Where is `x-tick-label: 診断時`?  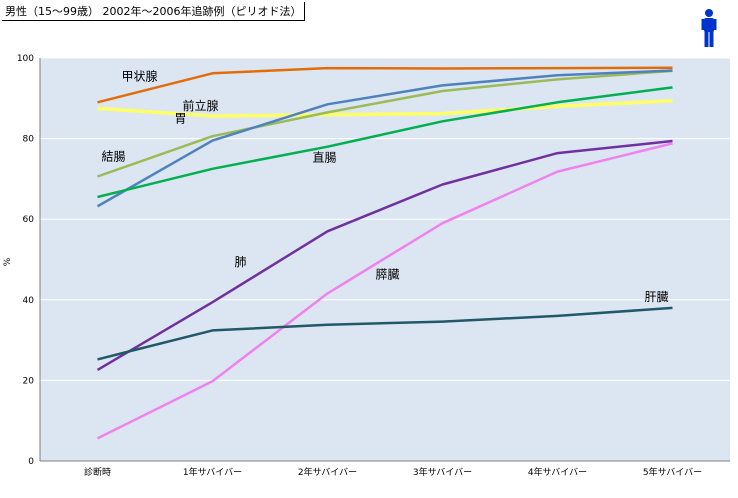 x-tick-label: 診断時 is located at coordinates (97, 472).